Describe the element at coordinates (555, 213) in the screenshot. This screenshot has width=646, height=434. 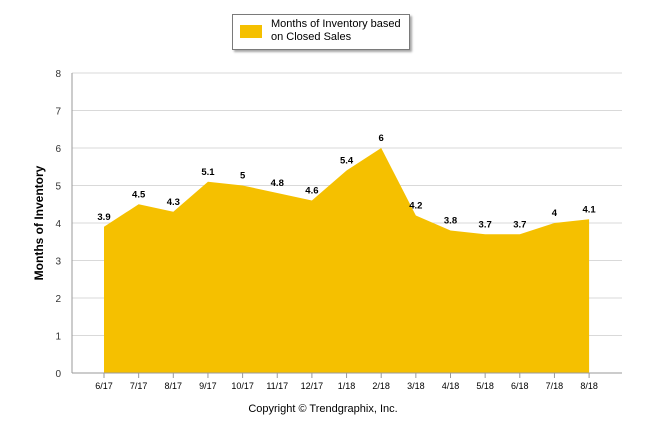
I see `data-label: 4` at that location.